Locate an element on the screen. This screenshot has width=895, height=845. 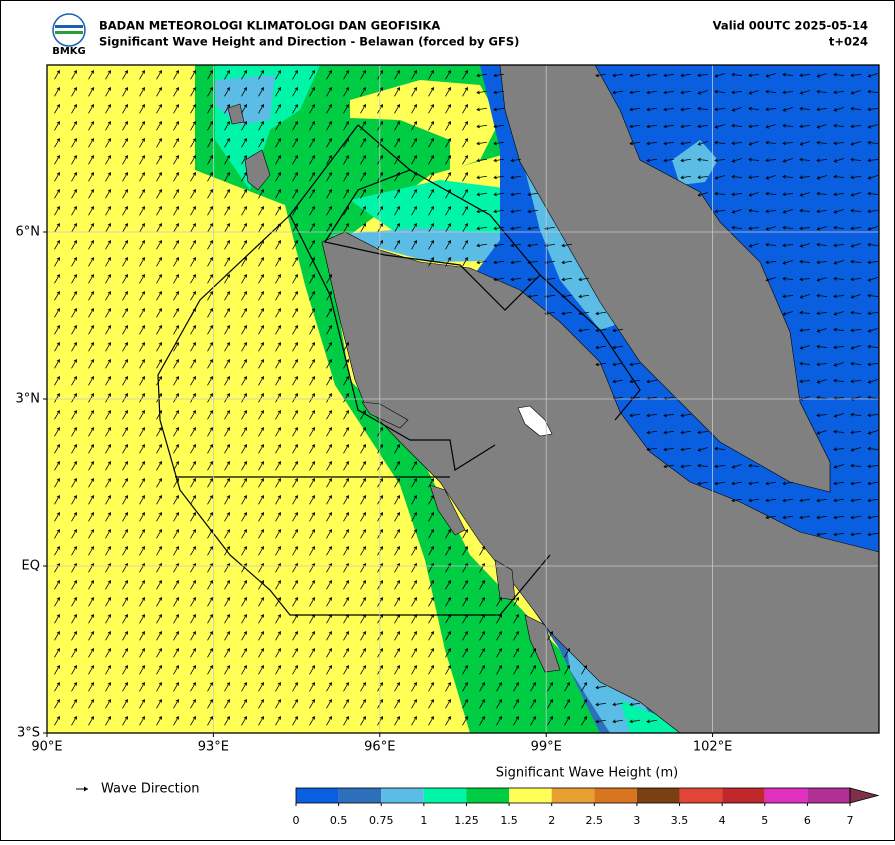
colorbar-tick-label: 5 is located at coordinates (764, 820).